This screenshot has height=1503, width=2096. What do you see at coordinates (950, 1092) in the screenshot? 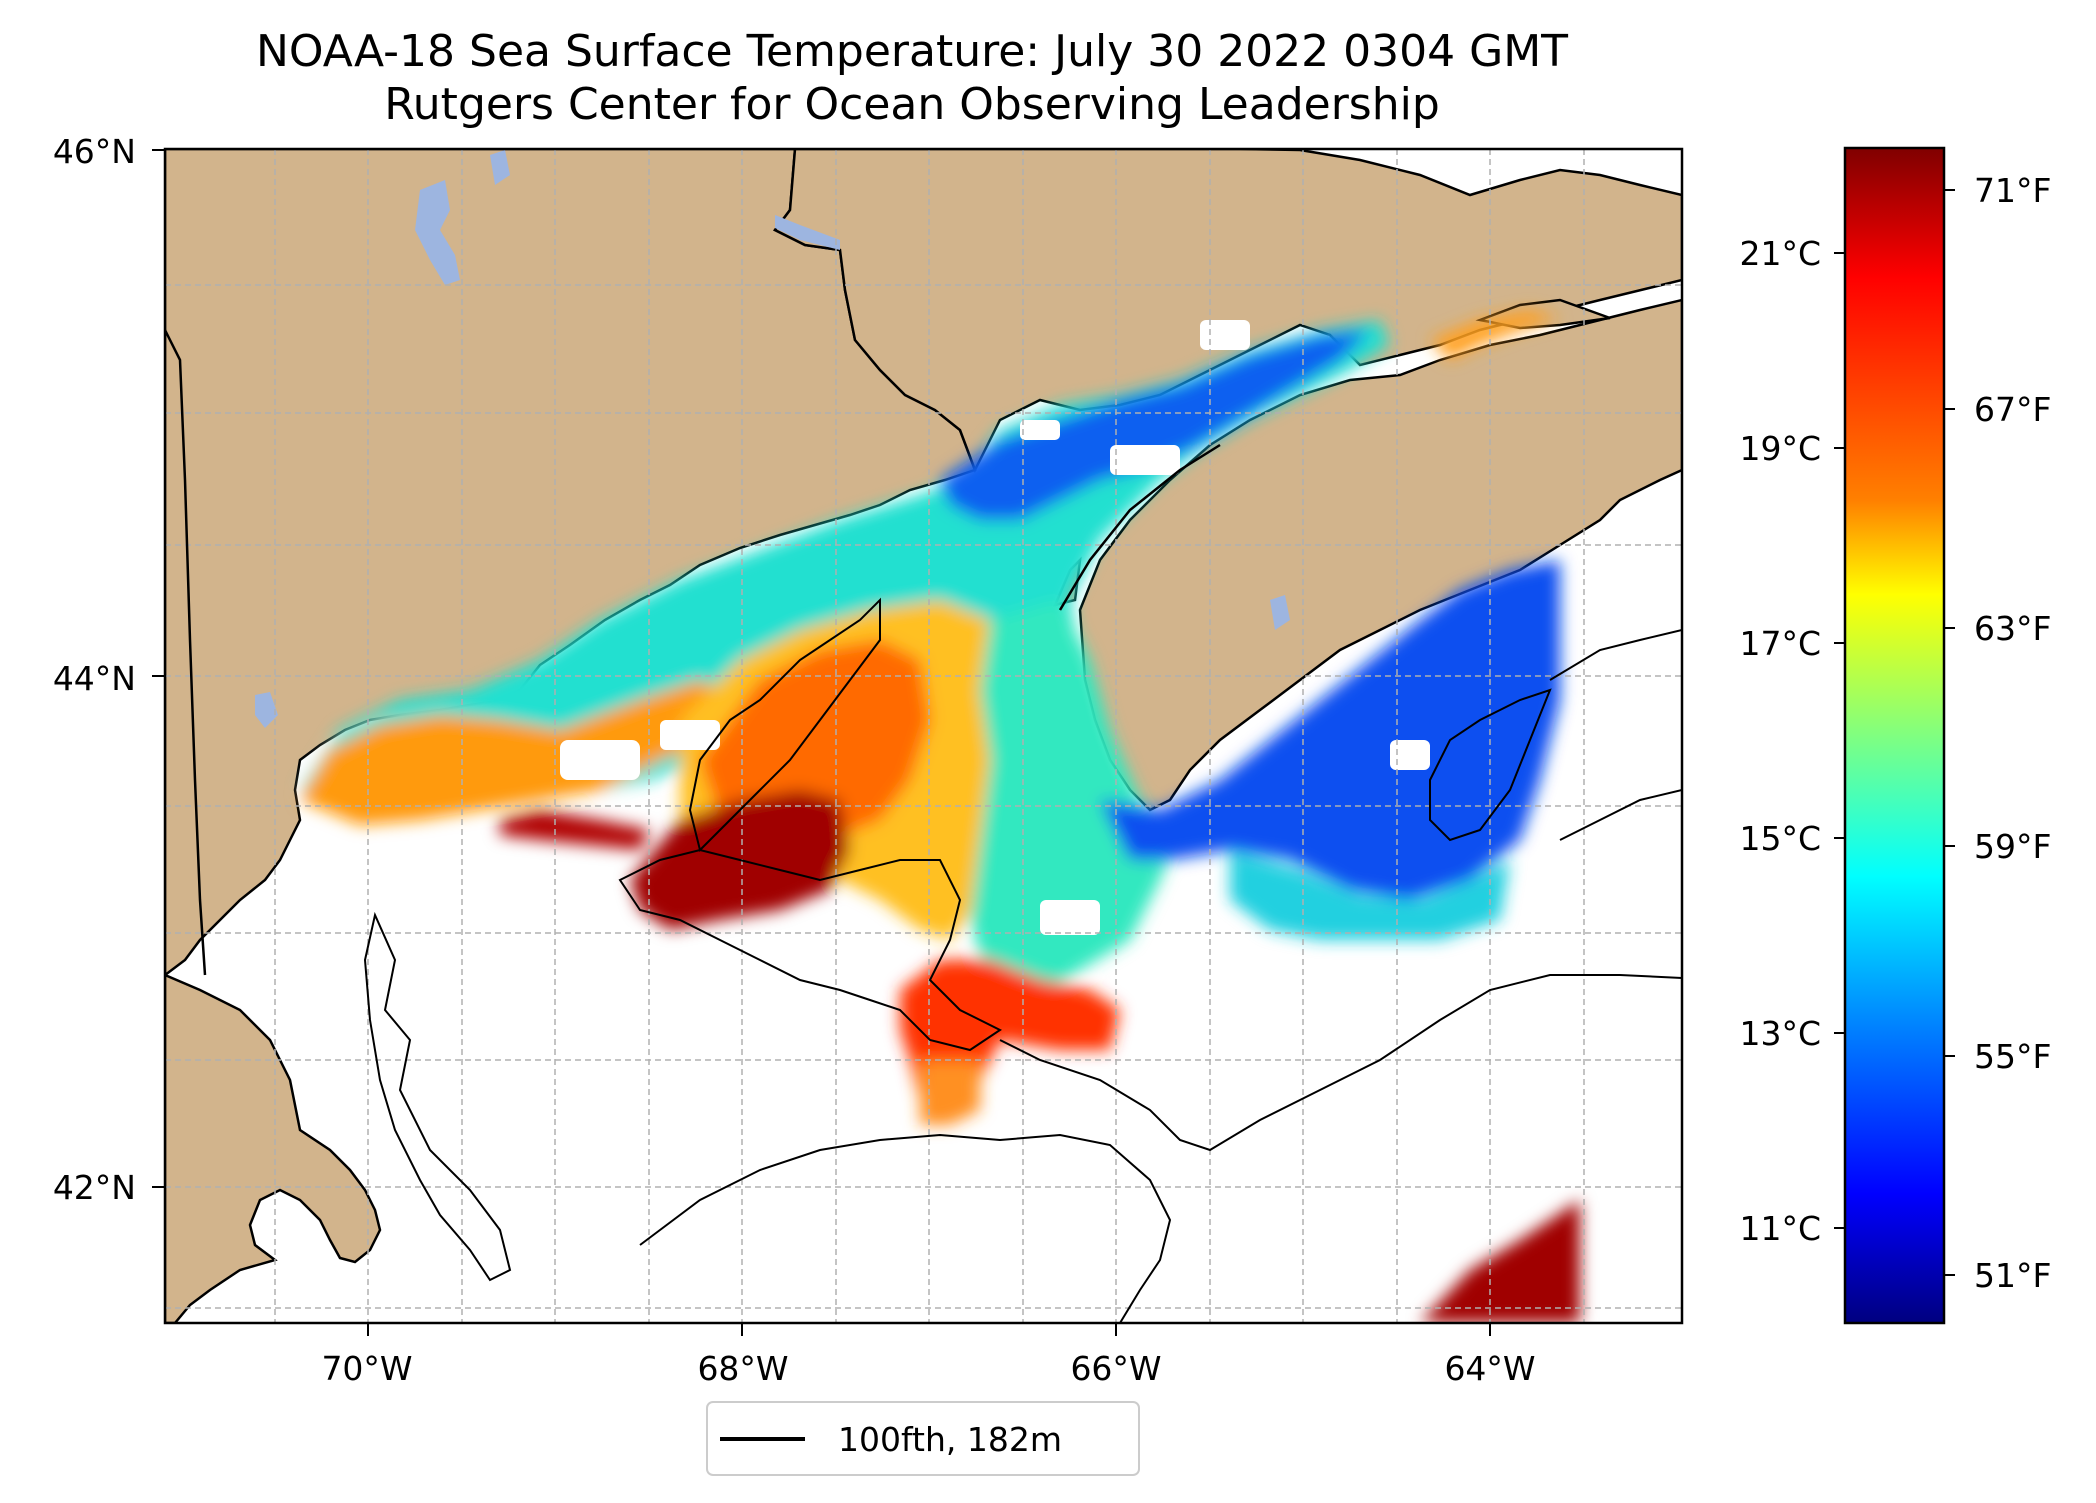
I see `sst-south-tongue-tip` at bounding box center [950, 1092].